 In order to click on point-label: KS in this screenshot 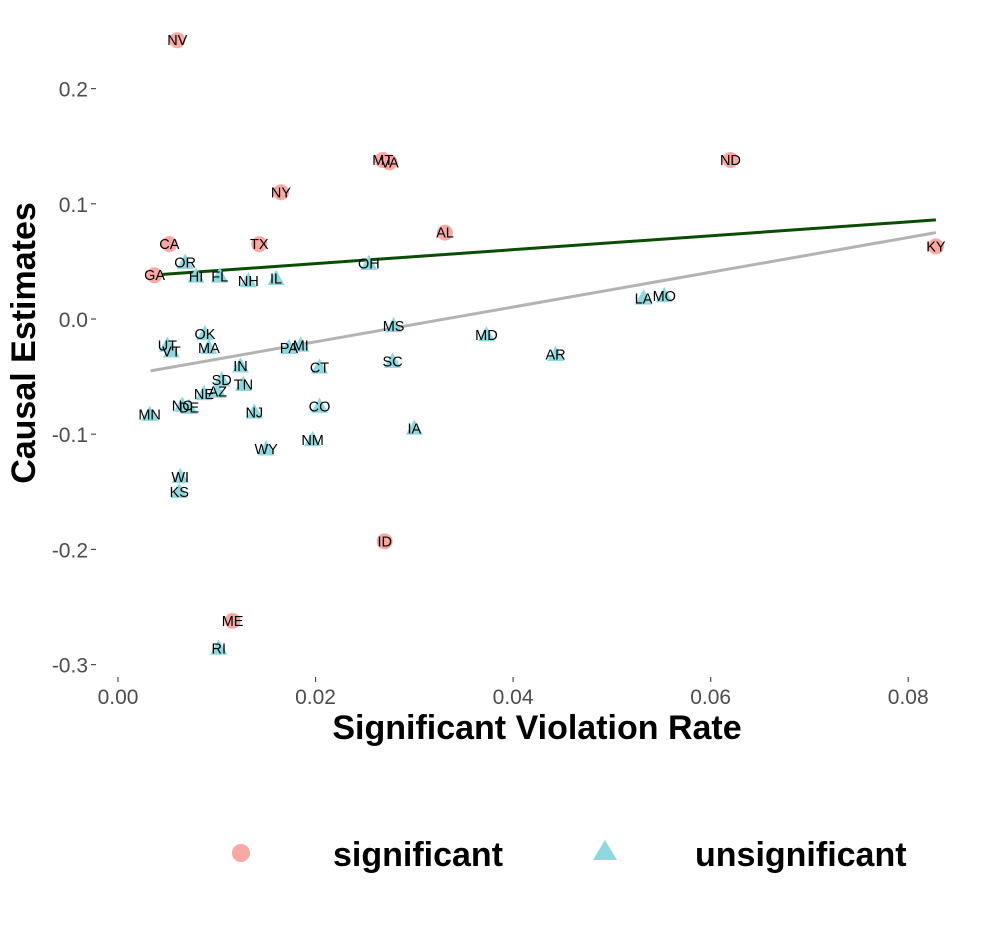, I will do `click(179, 493)`.